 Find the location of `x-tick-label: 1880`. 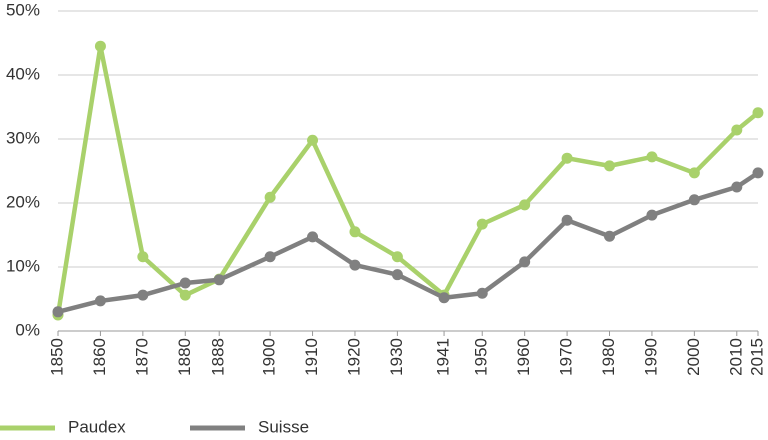

x-tick-label: 1880 is located at coordinates (184, 357).